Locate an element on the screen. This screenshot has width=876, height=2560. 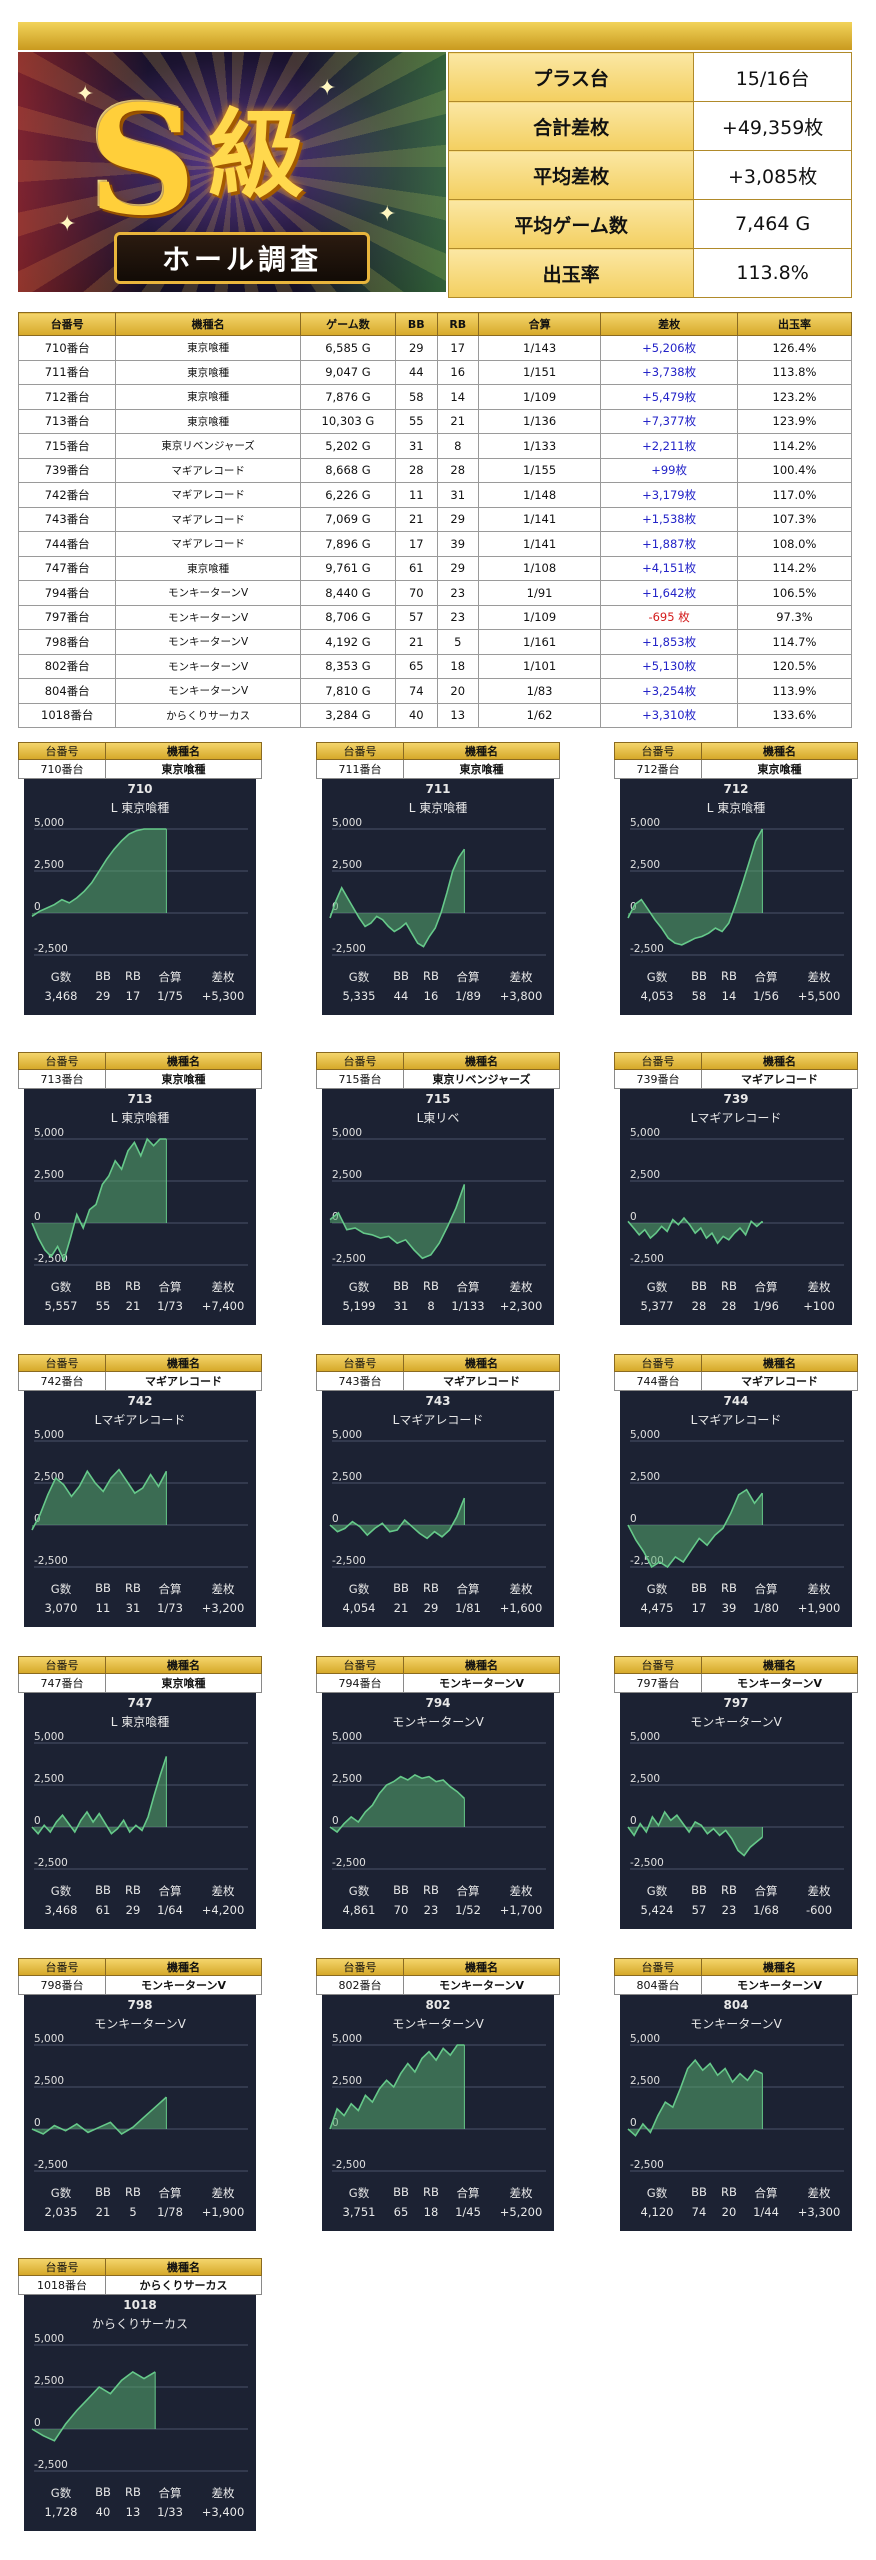
table-cell: +1,853枚 is located at coordinates (669, 642).